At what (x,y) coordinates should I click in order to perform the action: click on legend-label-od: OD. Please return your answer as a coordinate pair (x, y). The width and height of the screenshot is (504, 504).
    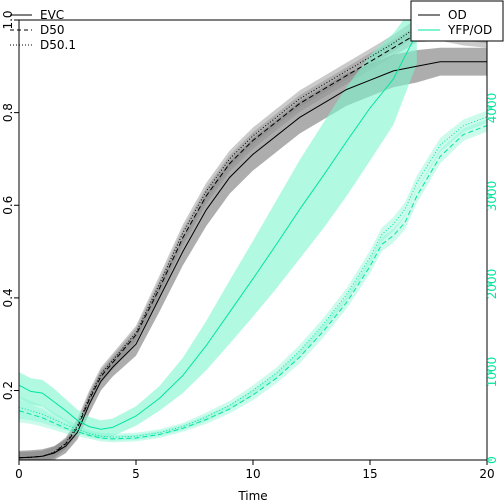
    Looking at the image, I should click on (457, 15).